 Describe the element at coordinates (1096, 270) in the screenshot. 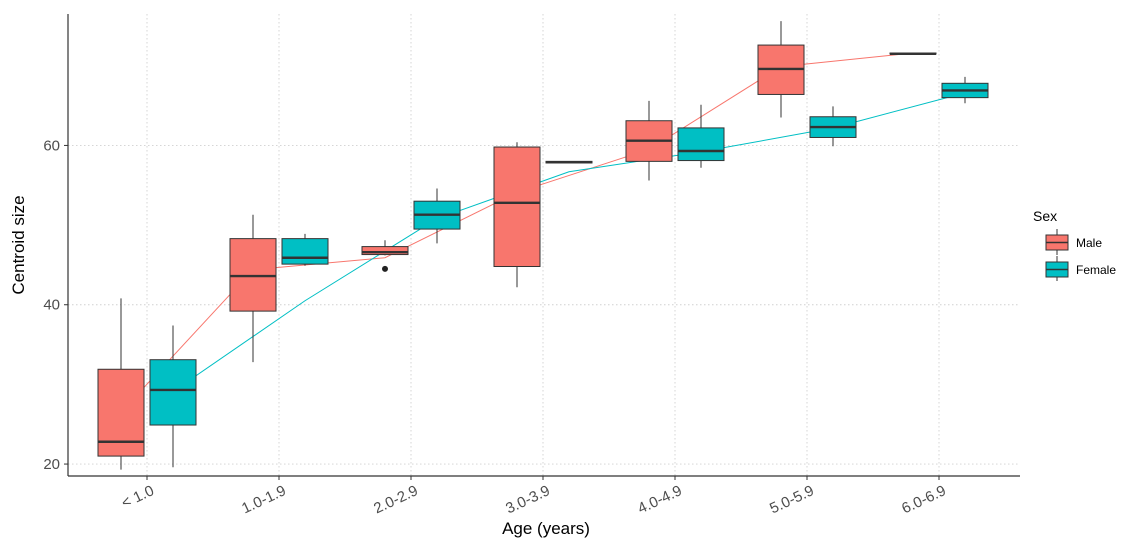

I see `legend-label-female: Female` at that location.